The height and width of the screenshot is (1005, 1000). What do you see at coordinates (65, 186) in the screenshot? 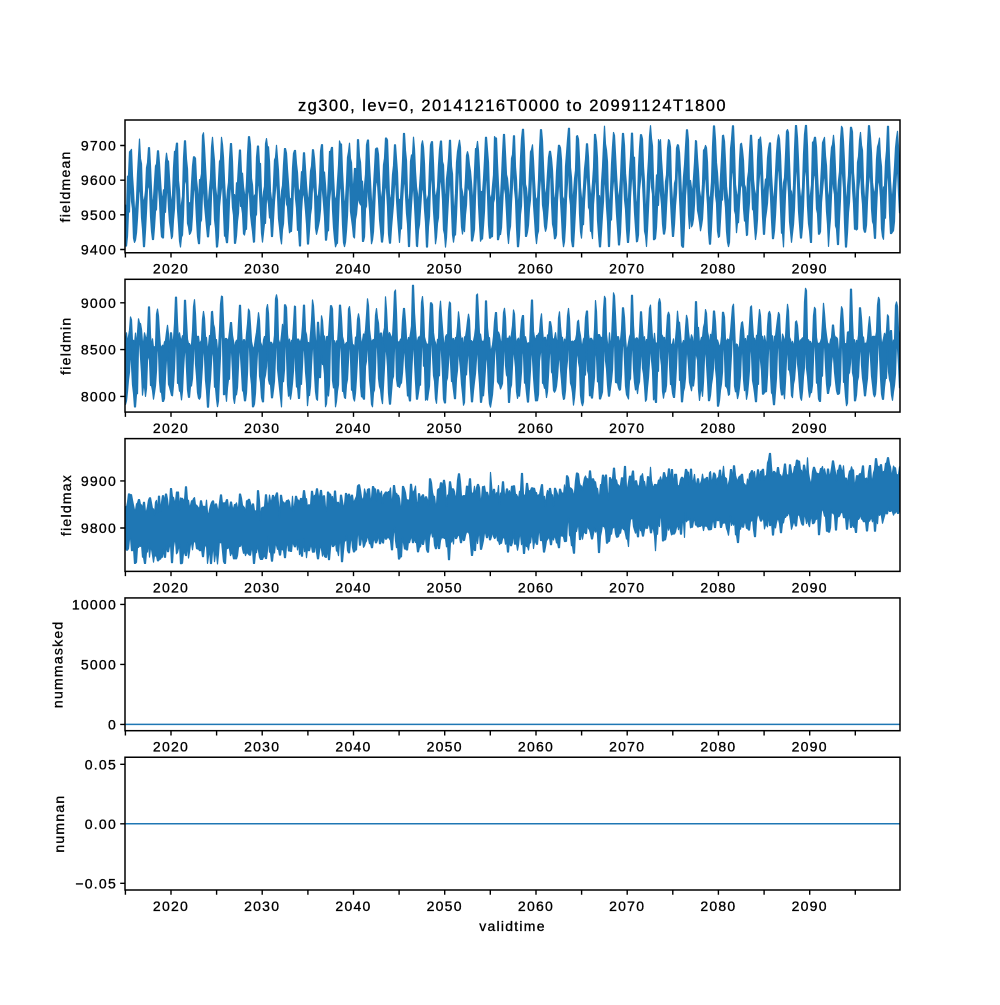
I see `svg-text: fieldmean` at bounding box center [65, 186].